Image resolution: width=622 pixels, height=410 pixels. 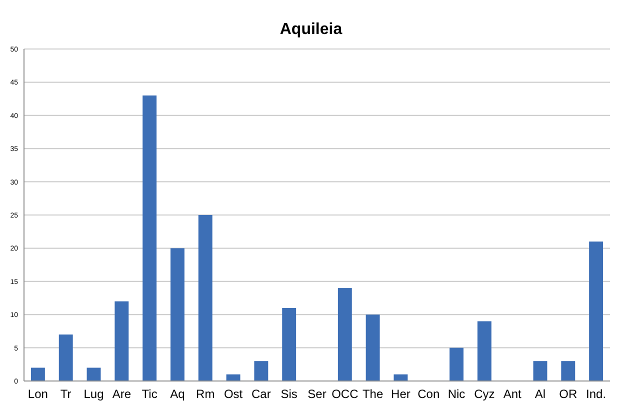 I want to click on x-tick-label: Car, so click(x=261, y=394).